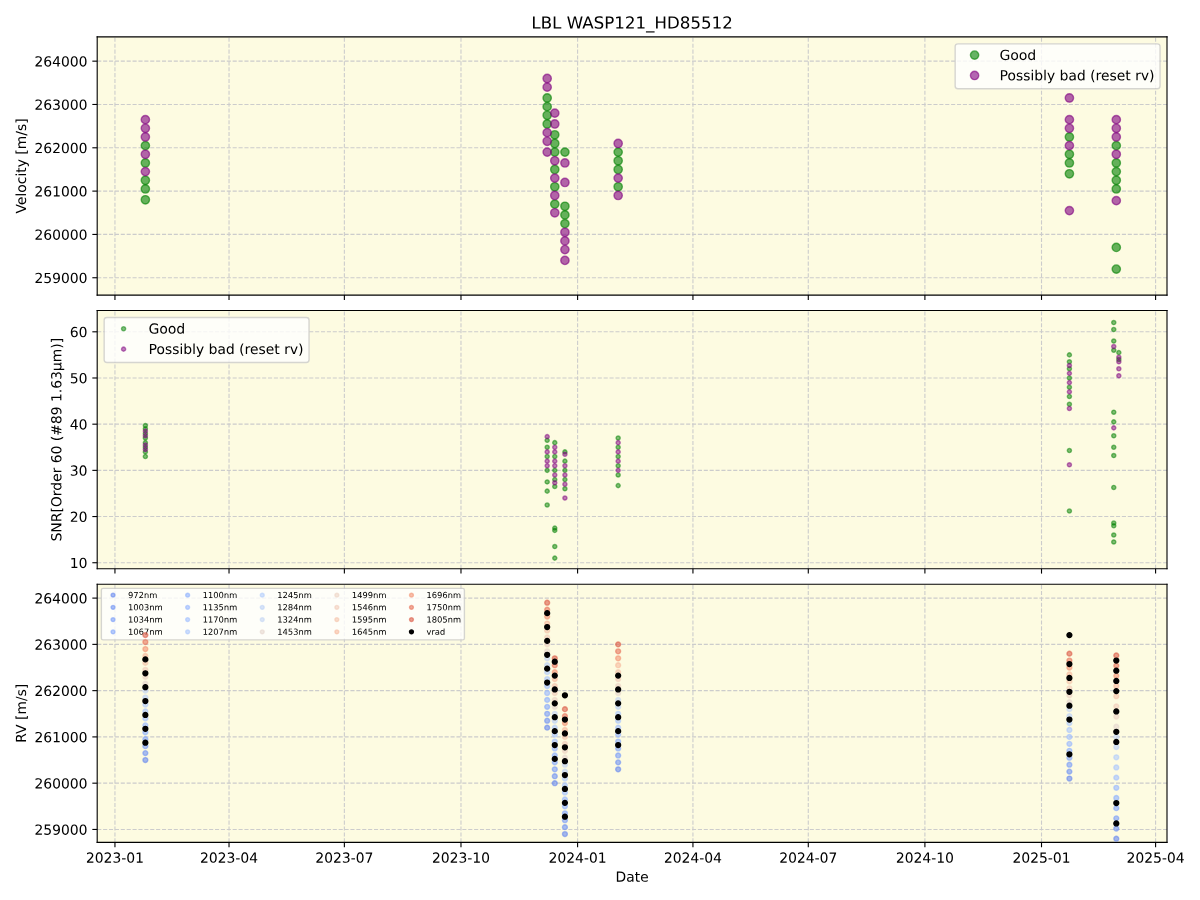 This screenshot has height=900, width=1200. Describe the element at coordinates (295, 619) in the screenshot. I see `legend-label: 1324nm` at that location.